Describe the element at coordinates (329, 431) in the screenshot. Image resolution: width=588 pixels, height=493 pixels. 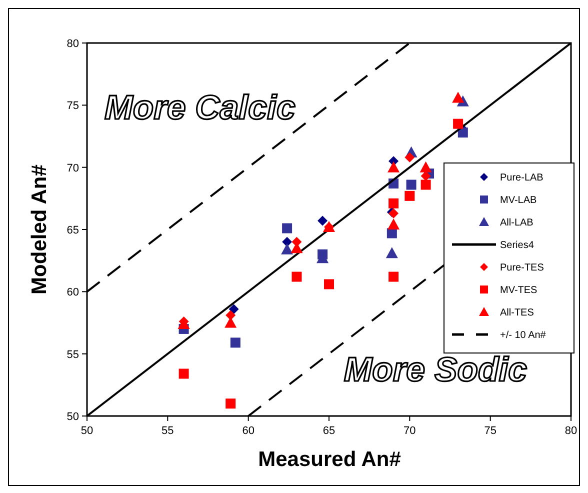
I see `x-tick-label: 65` at that location.